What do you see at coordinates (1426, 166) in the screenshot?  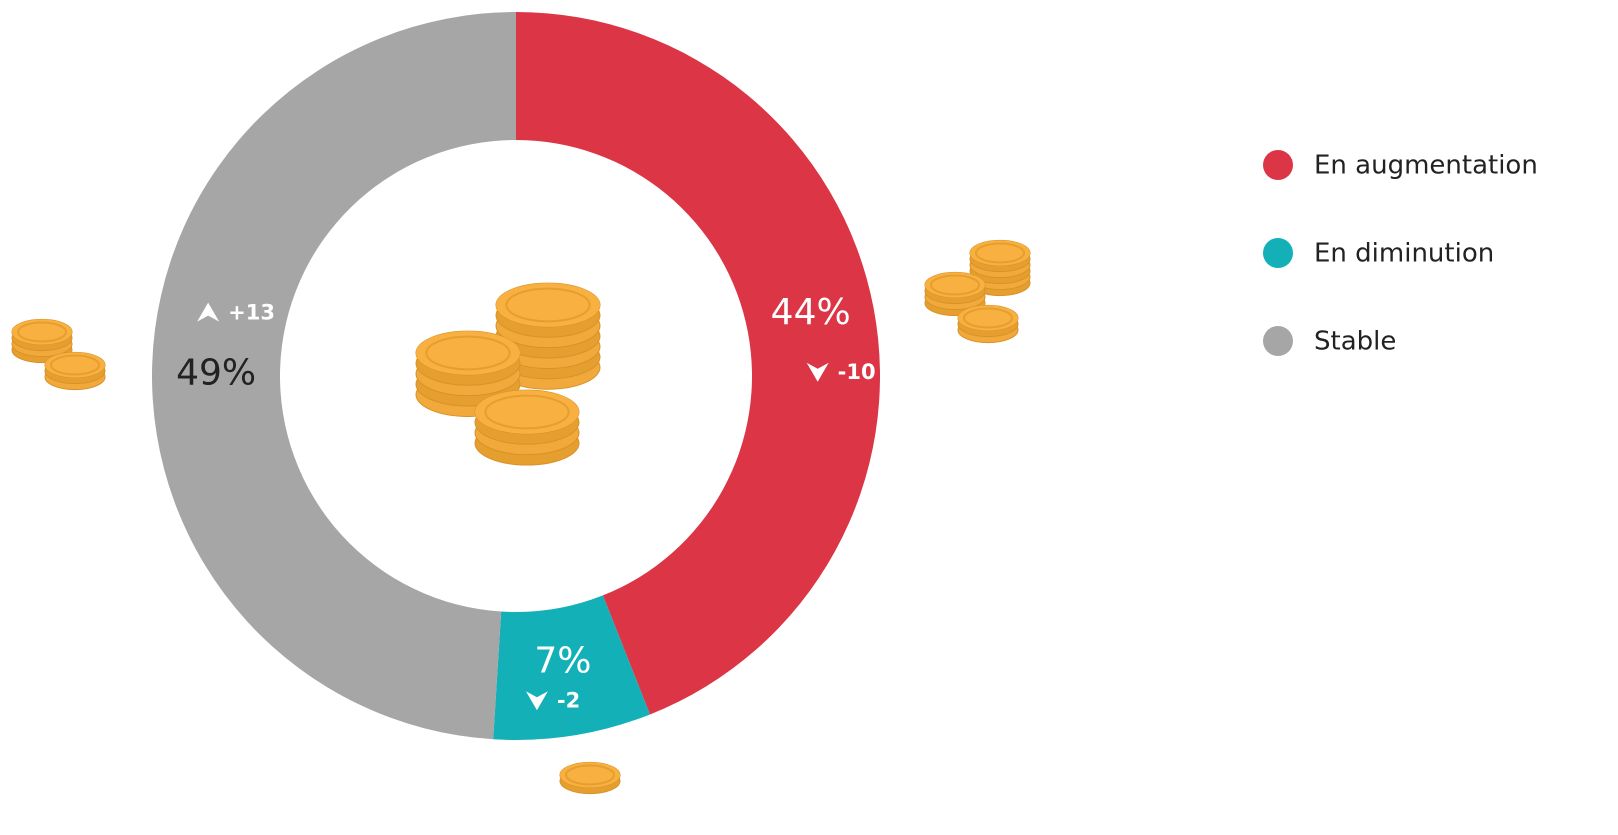 I see `legend-label: En augmentation` at bounding box center [1426, 166].